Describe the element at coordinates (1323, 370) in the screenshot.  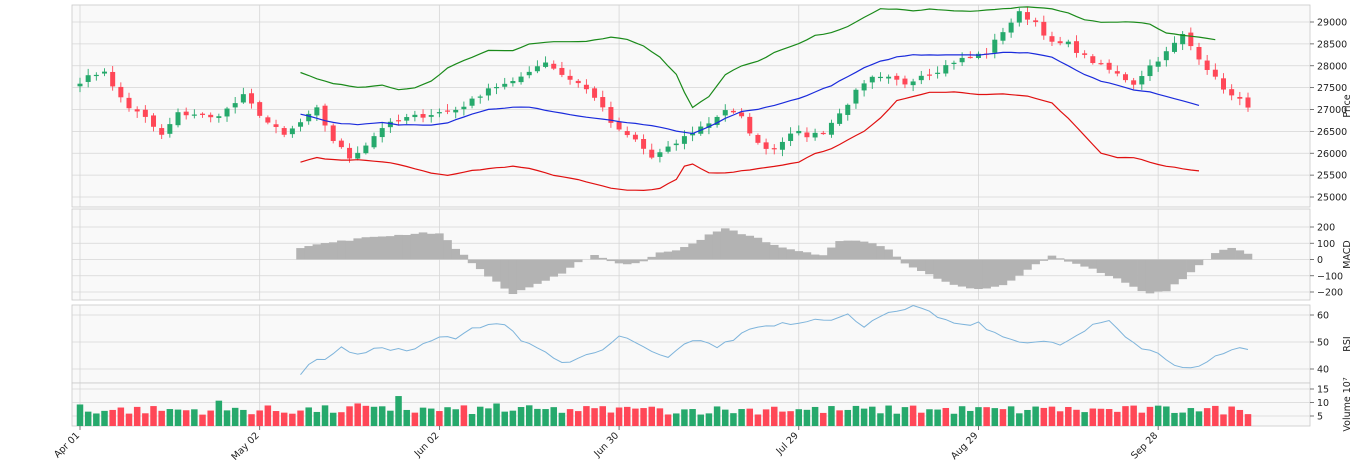
I see `y-tick-label: 40` at that location.